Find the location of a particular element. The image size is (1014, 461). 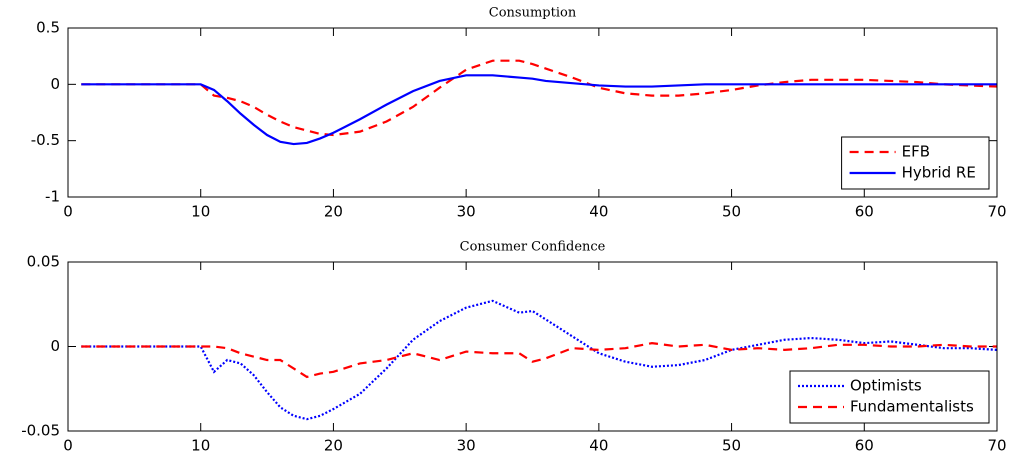

legend-label: Optimists is located at coordinates (886, 386).